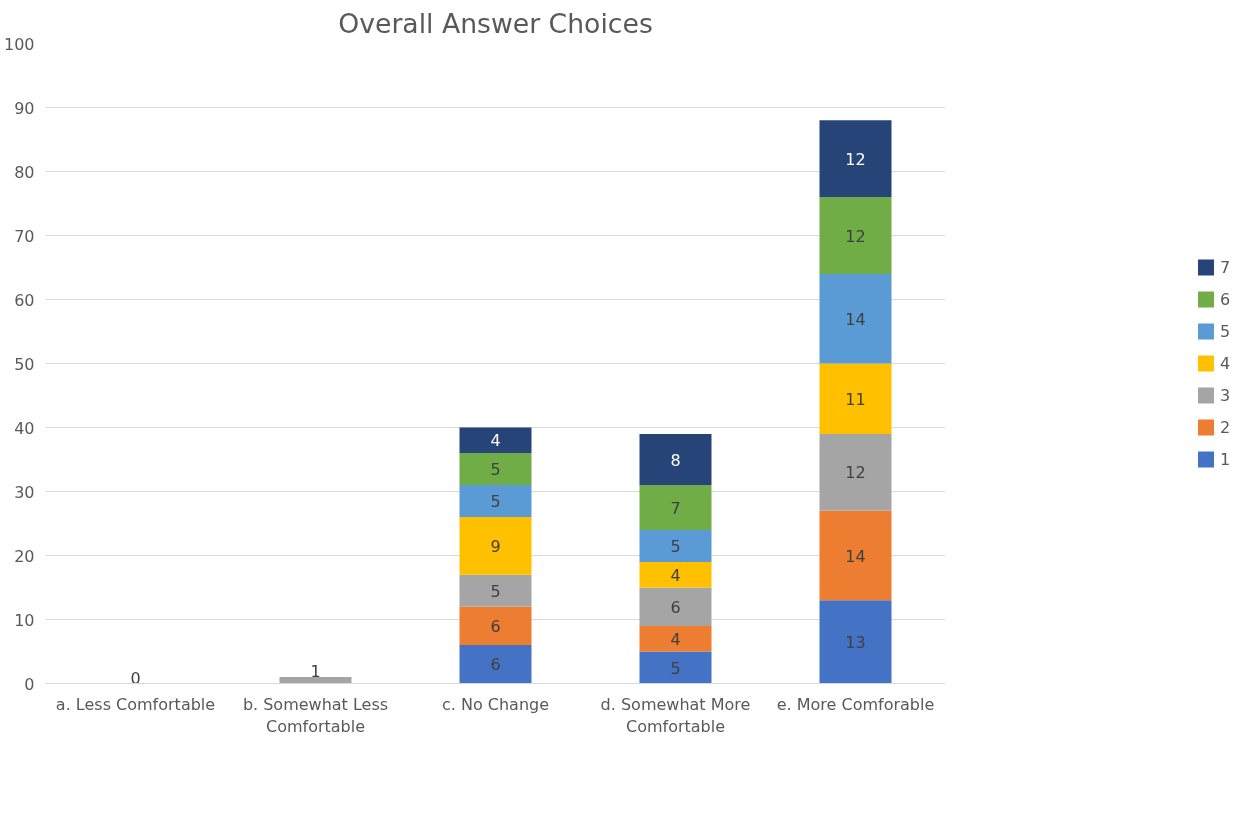 This screenshot has height=819, width=1252. What do you see at coordinates (24, 492) in the screenshot?
I see `y-tick-label: 30` at bounding box center [24, 492].